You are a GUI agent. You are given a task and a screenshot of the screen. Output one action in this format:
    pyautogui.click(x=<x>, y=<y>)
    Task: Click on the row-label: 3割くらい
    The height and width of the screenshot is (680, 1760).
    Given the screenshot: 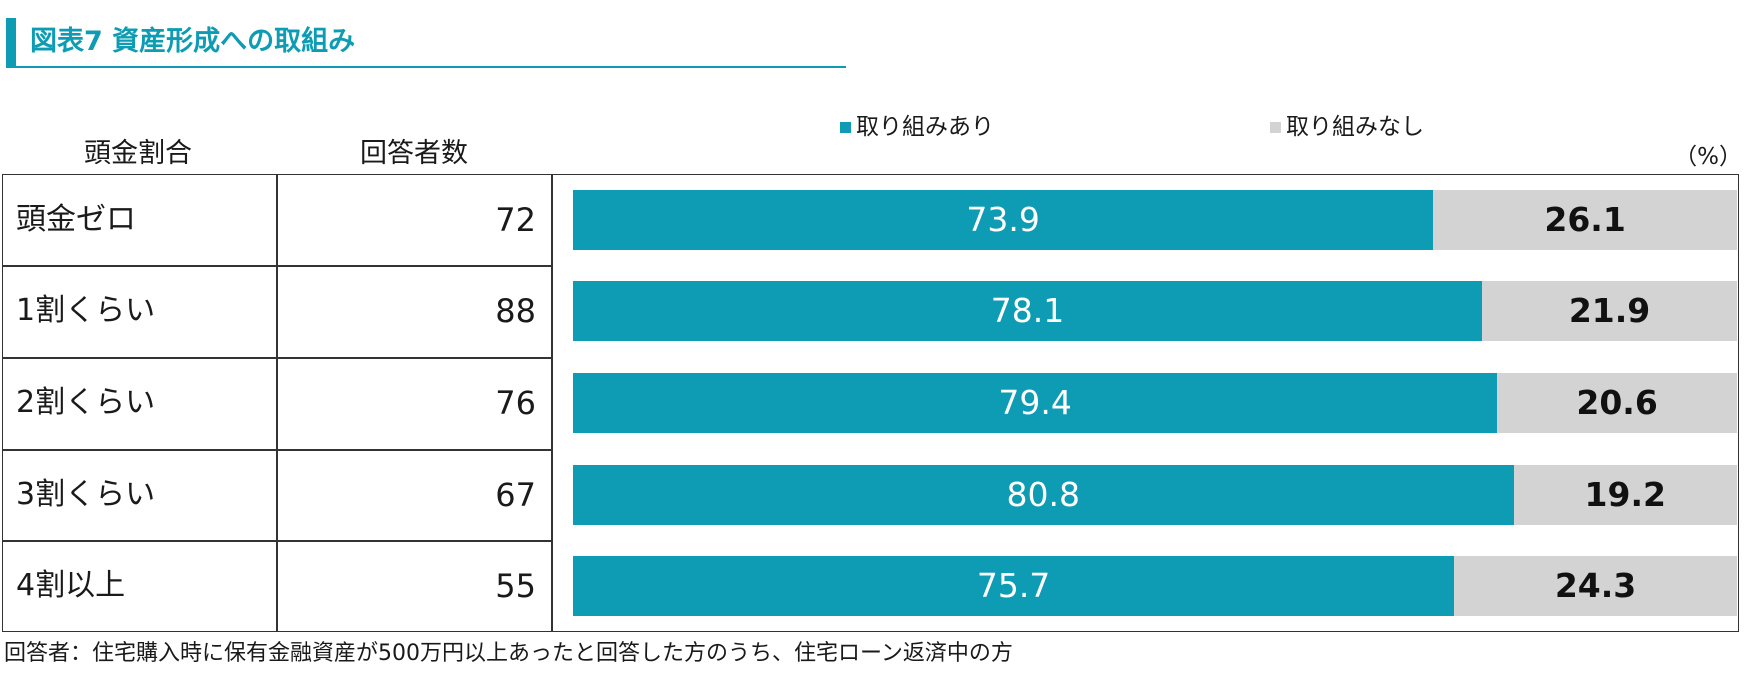 What is the action you would take?
    pyautogui.click(x=86, y=494)
    